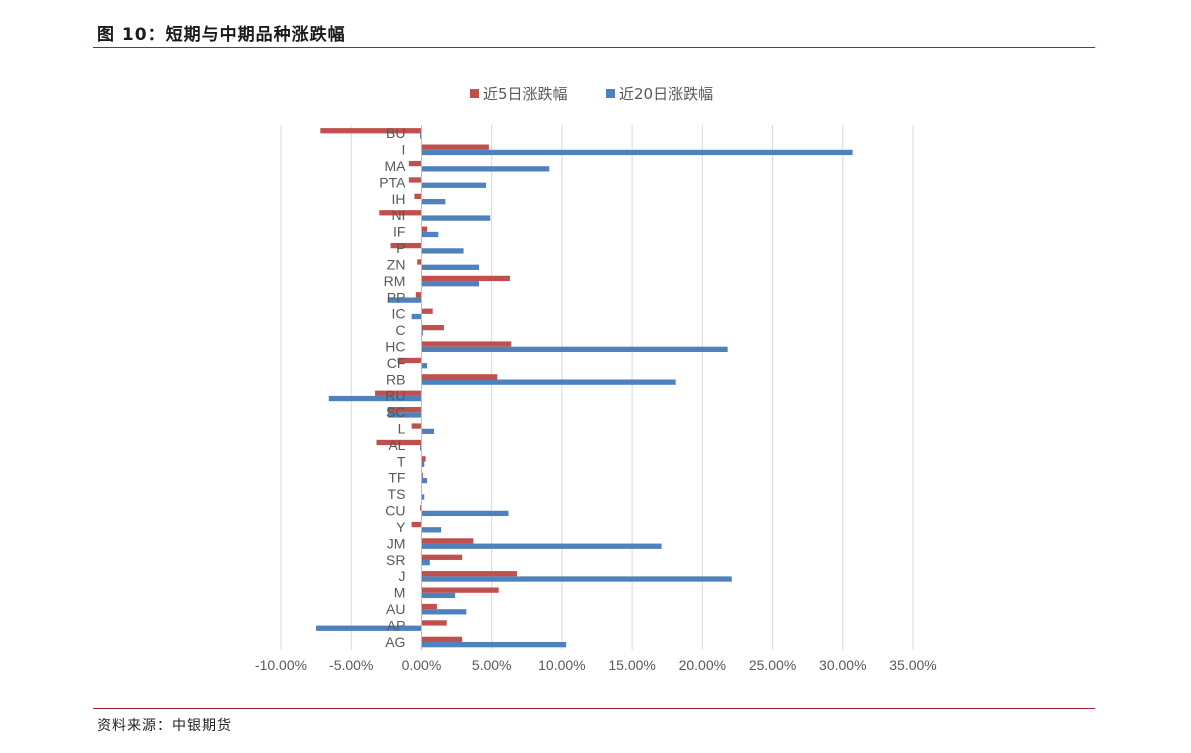 The image size is (1191, 753). What do you see at coordinates (666, 94) in the screenshot?
I see `legend-label: 近20日涨跌幅` at bounding box center [666, 94].